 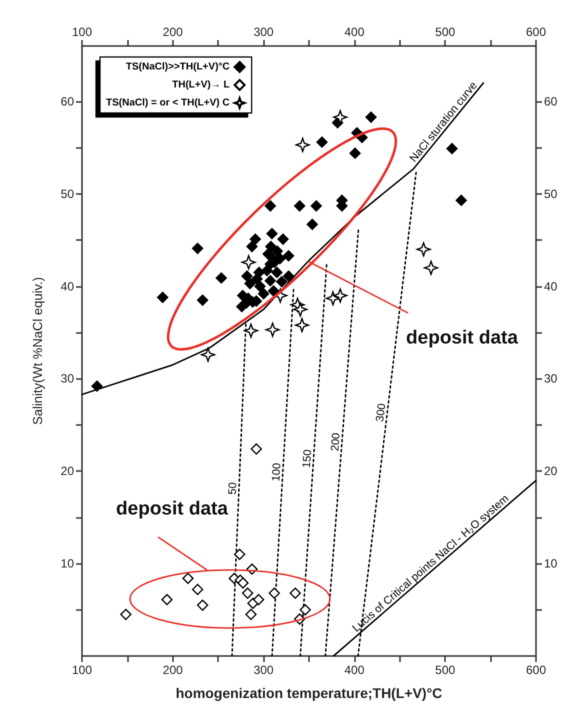 What do you see at coordinates (445, 32) in the screenshot?
I see `x2-tick-label: 500` at bounding box center [445, 32].